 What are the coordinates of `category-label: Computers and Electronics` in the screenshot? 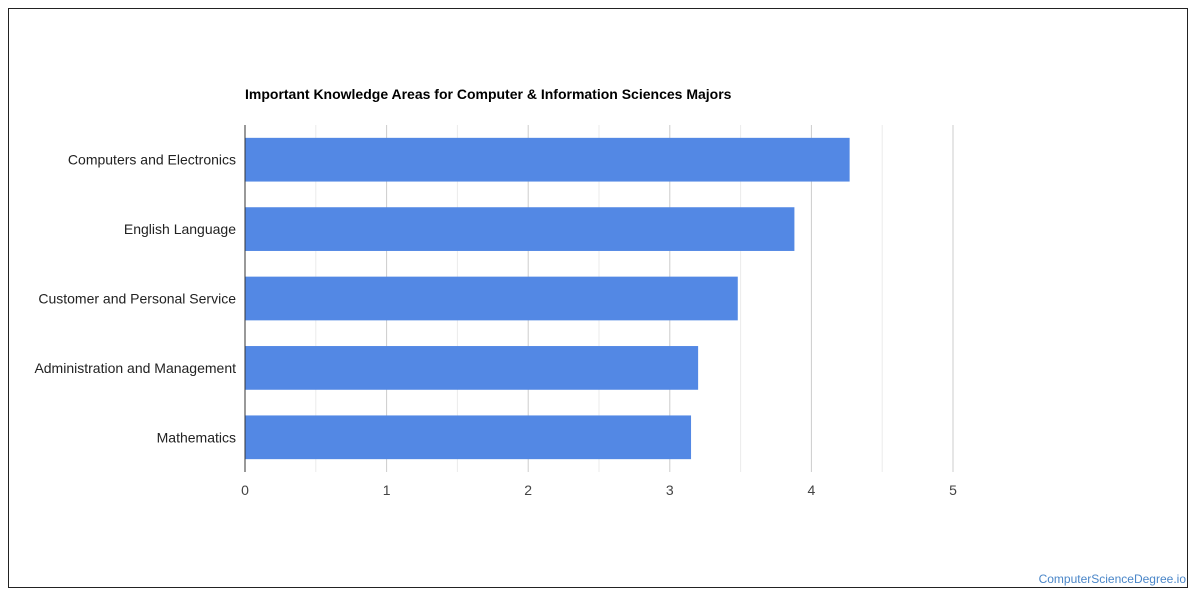 It's located at (152, 160).